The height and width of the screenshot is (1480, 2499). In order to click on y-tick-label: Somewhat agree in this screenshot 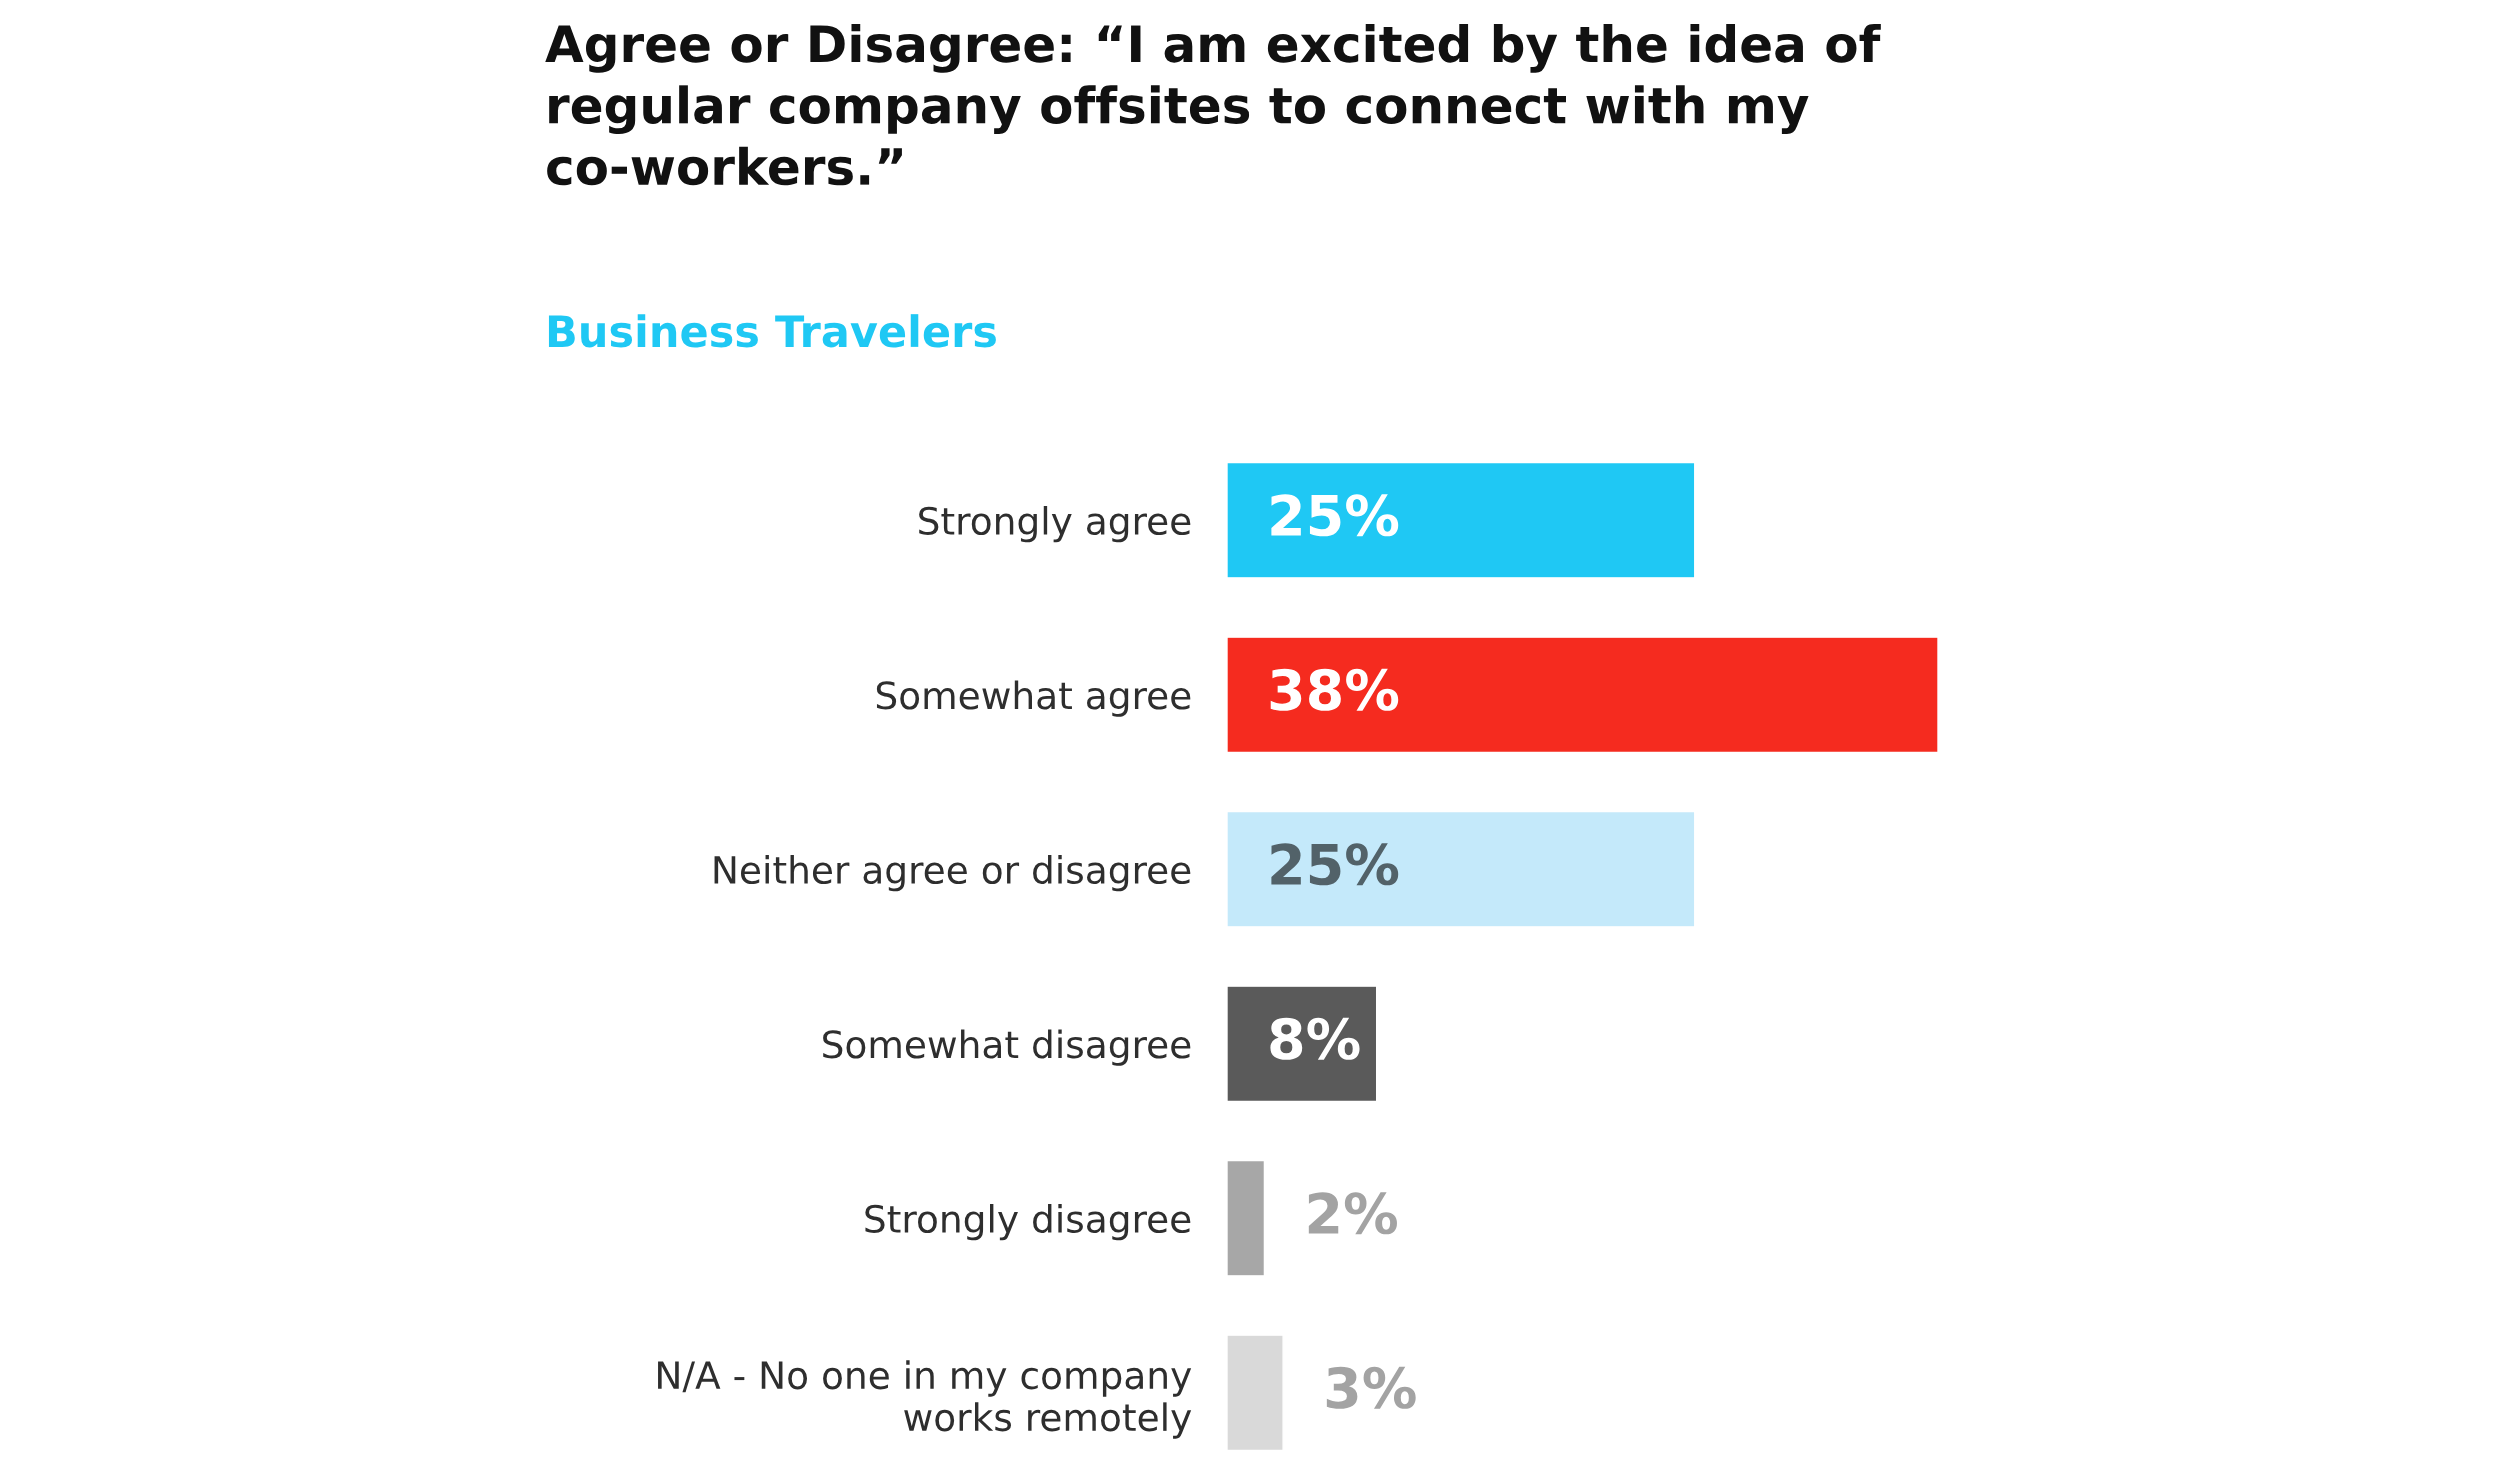, I will do `click(1033, 698)`.